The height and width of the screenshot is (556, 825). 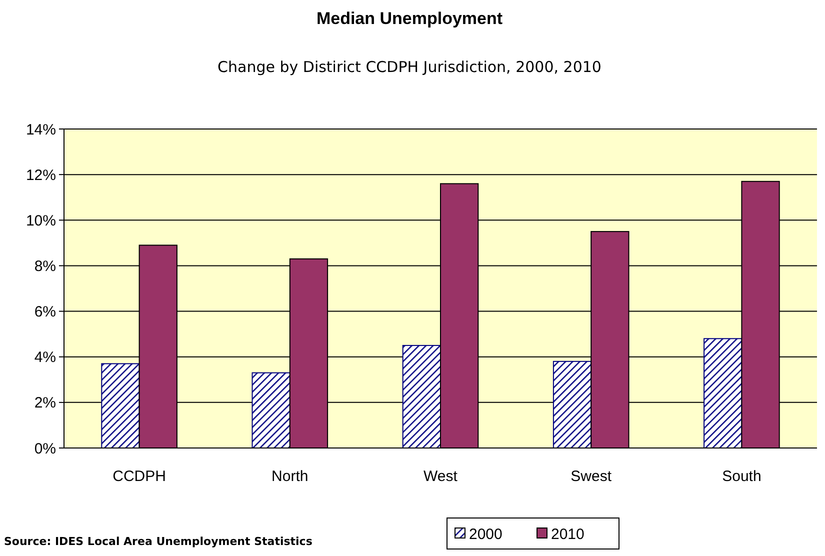 What do you see at coordinates (409, 18) in the screenshot?
I see `chart-title: Median Unemployment` at bounding box center [409, 18].